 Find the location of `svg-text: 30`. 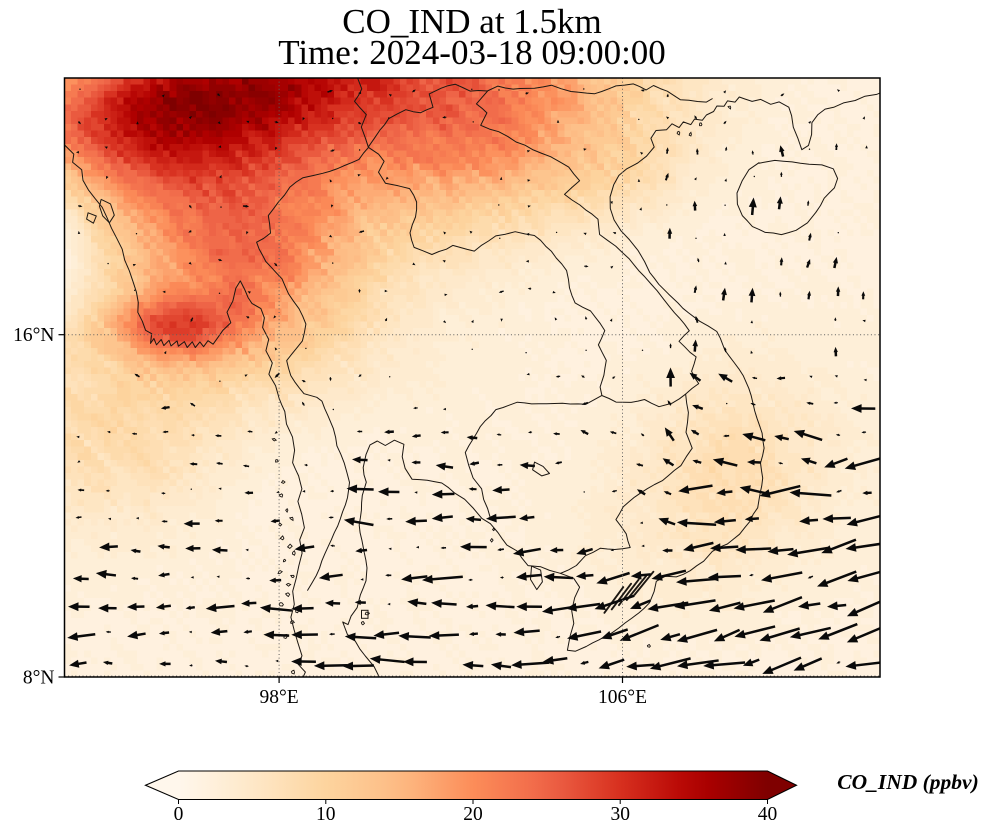

svg-text: 30 is located at coordinates (620, 814).